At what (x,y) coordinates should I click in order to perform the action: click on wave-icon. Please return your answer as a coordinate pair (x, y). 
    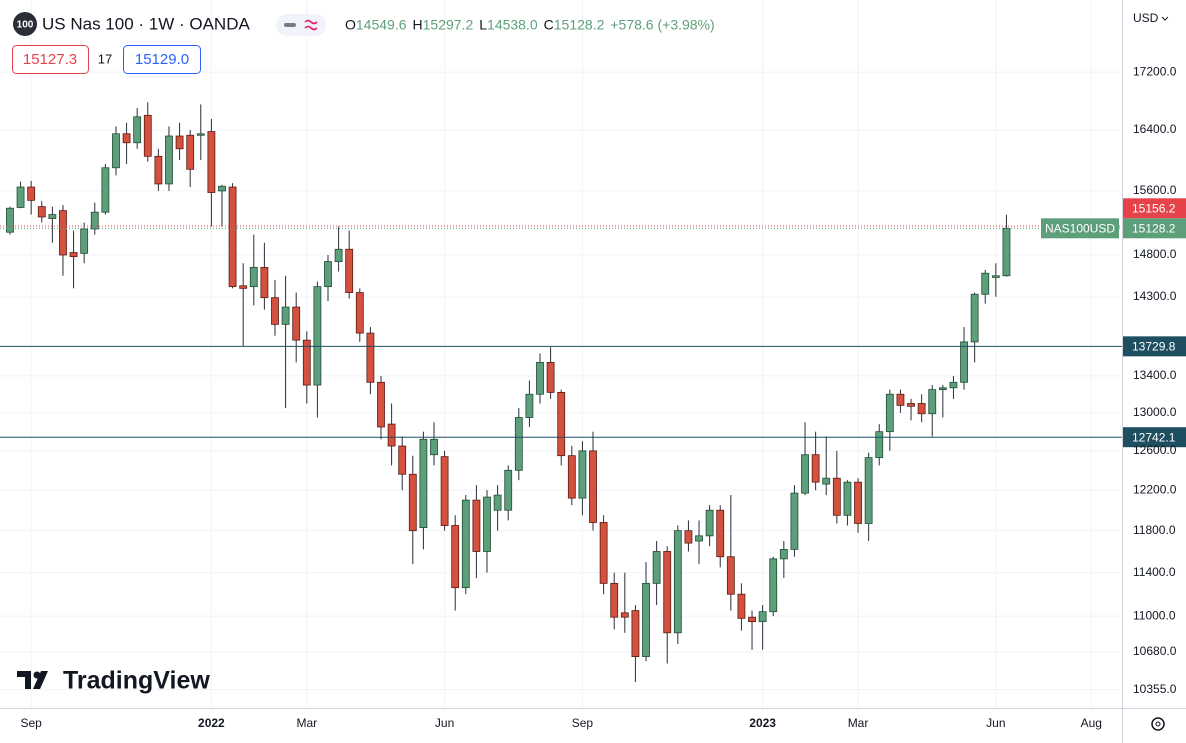
    Looking at the image, I should click on (311, 25).